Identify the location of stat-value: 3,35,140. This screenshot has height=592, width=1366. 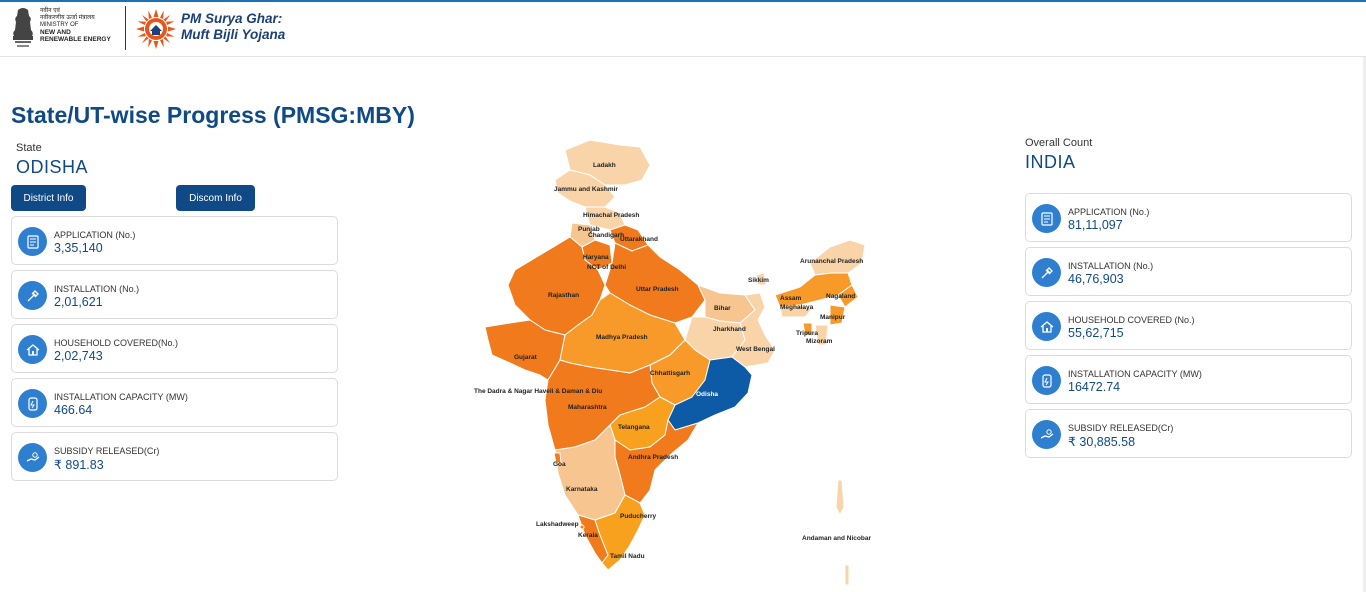
(78, 248).